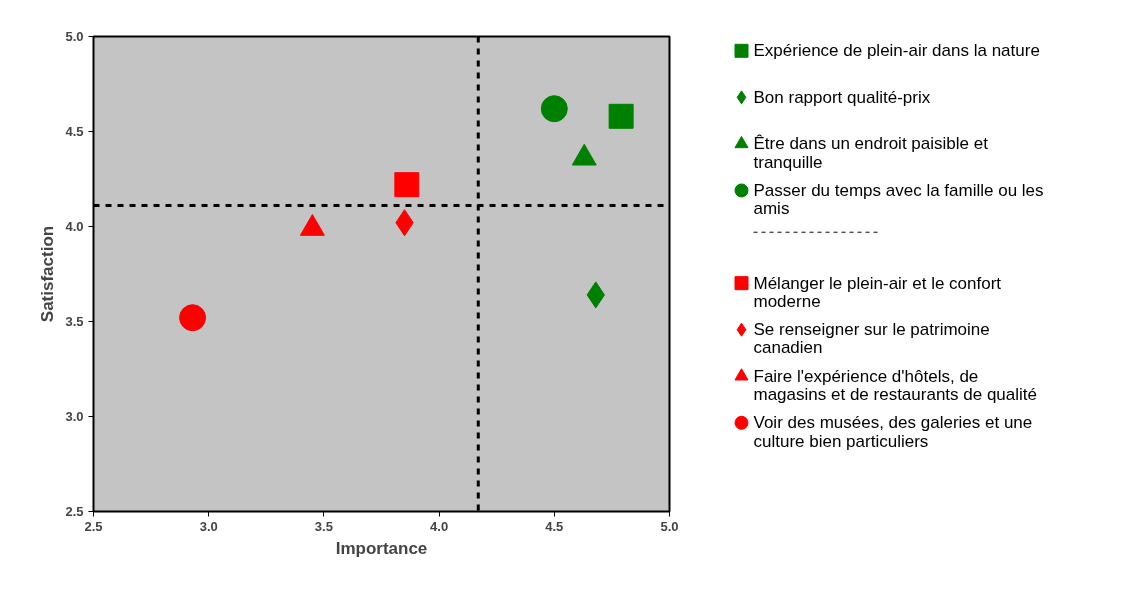  Describe the element at coordinates (74, 131) in the screenshot. I see `y-tick-label: 4.5` at that location.